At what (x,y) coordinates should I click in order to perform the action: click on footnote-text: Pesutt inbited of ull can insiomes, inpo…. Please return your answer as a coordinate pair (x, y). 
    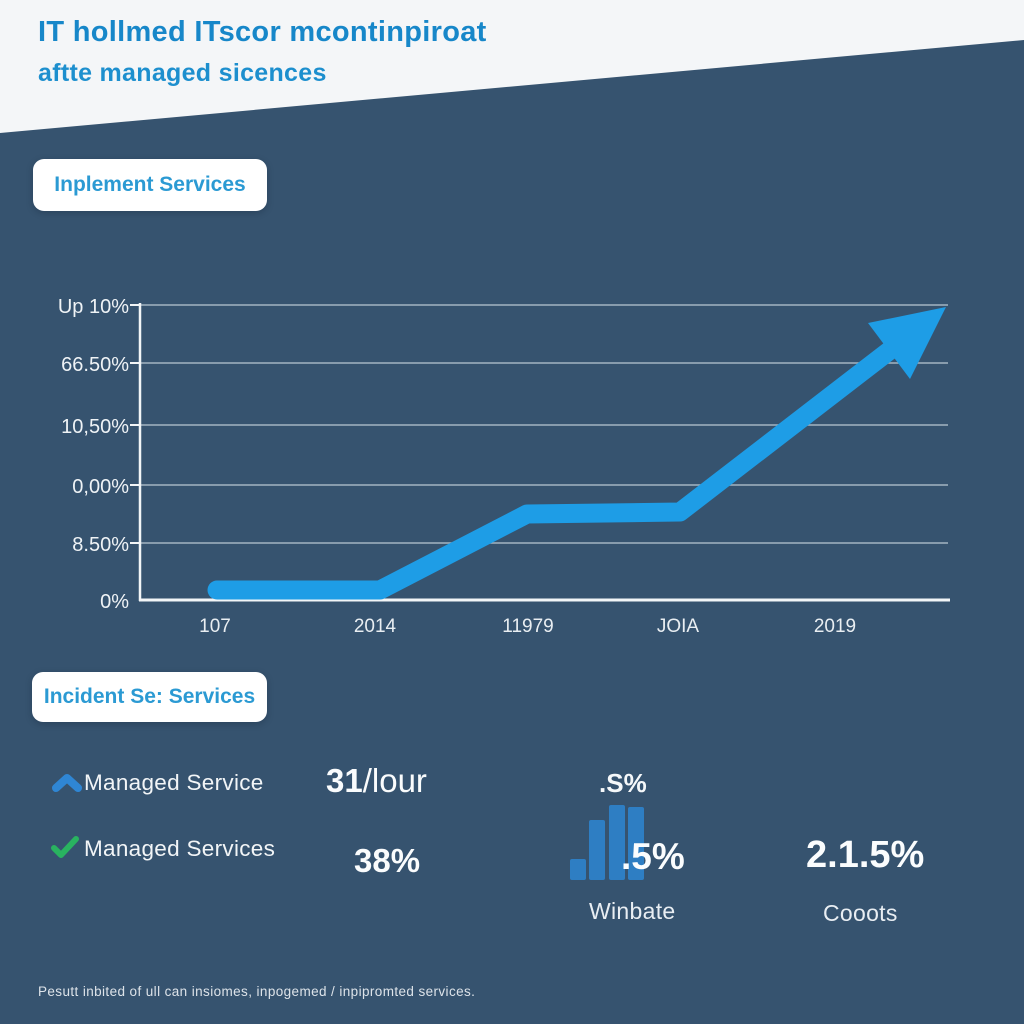
    Looking at the image, I should click on (257, 991).